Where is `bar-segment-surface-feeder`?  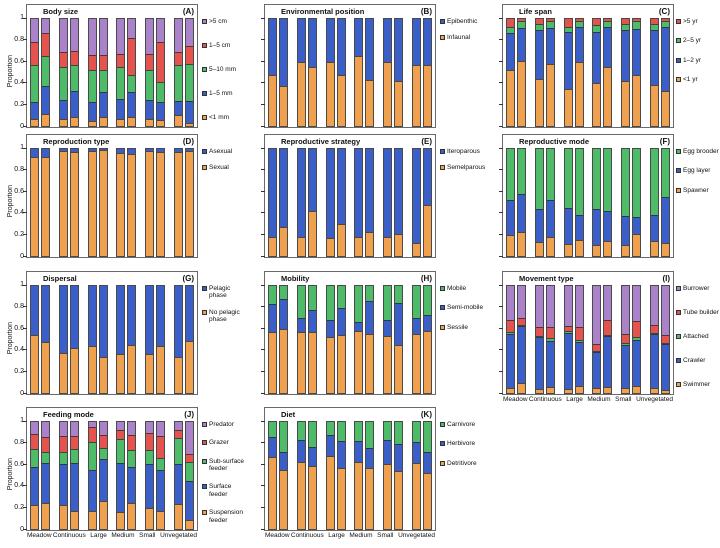
bar-segment-surface-feeder is located at coordinates (178, 484).